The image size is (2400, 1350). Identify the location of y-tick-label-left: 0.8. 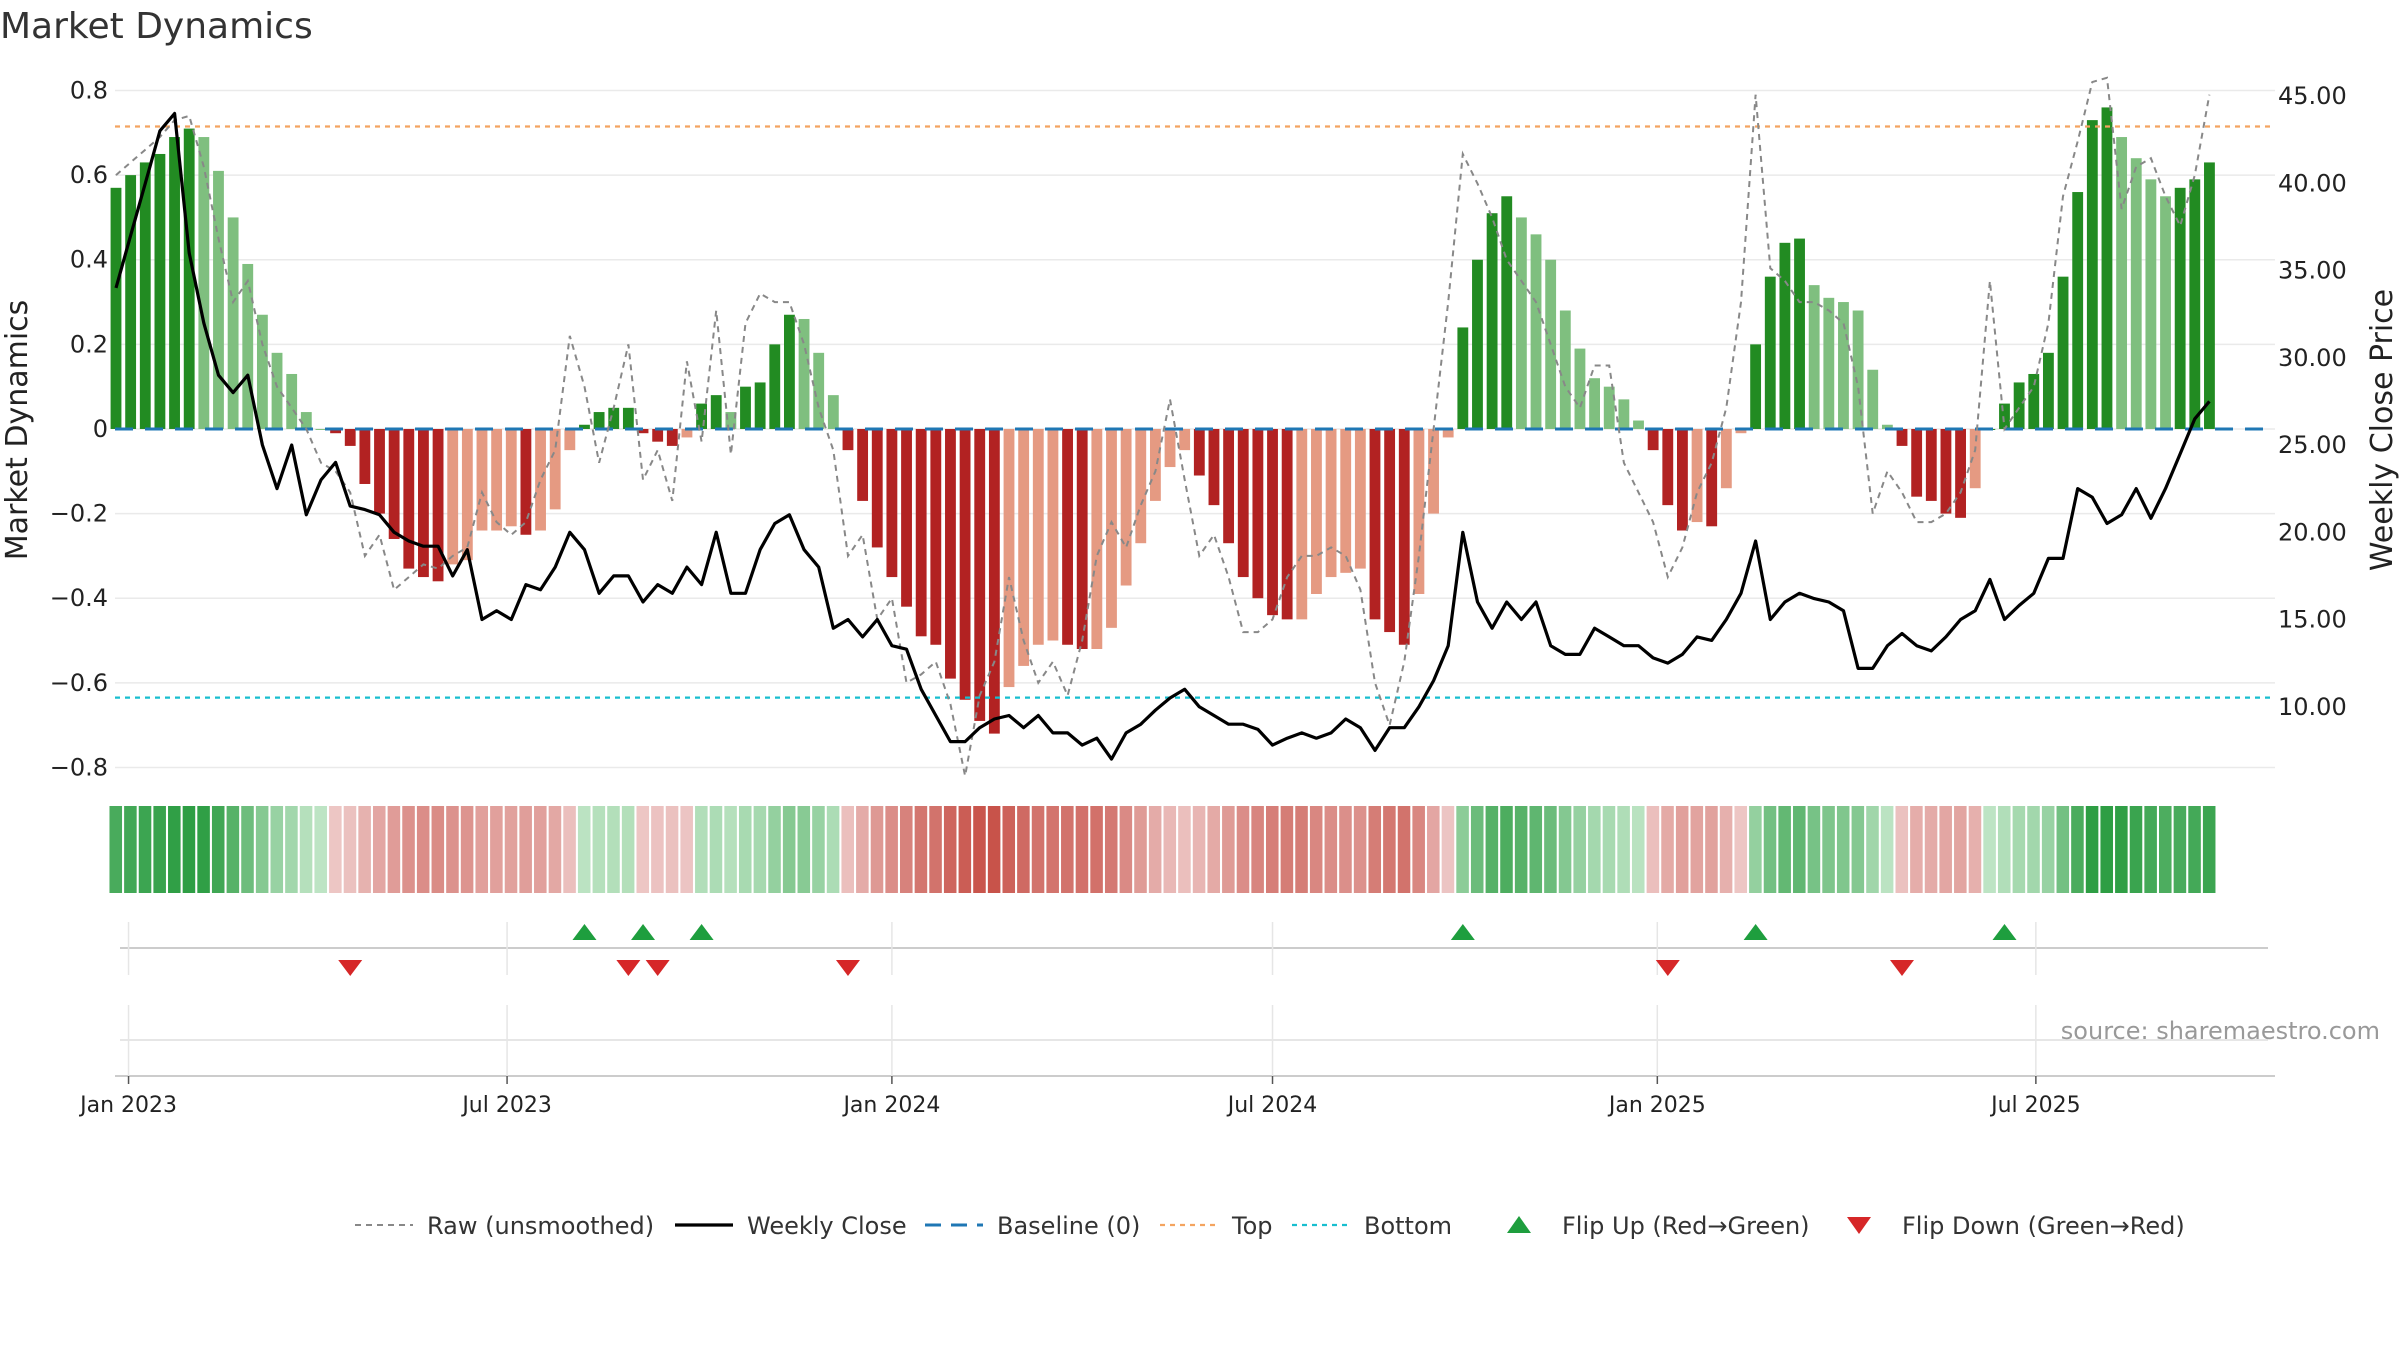
(89, 91).